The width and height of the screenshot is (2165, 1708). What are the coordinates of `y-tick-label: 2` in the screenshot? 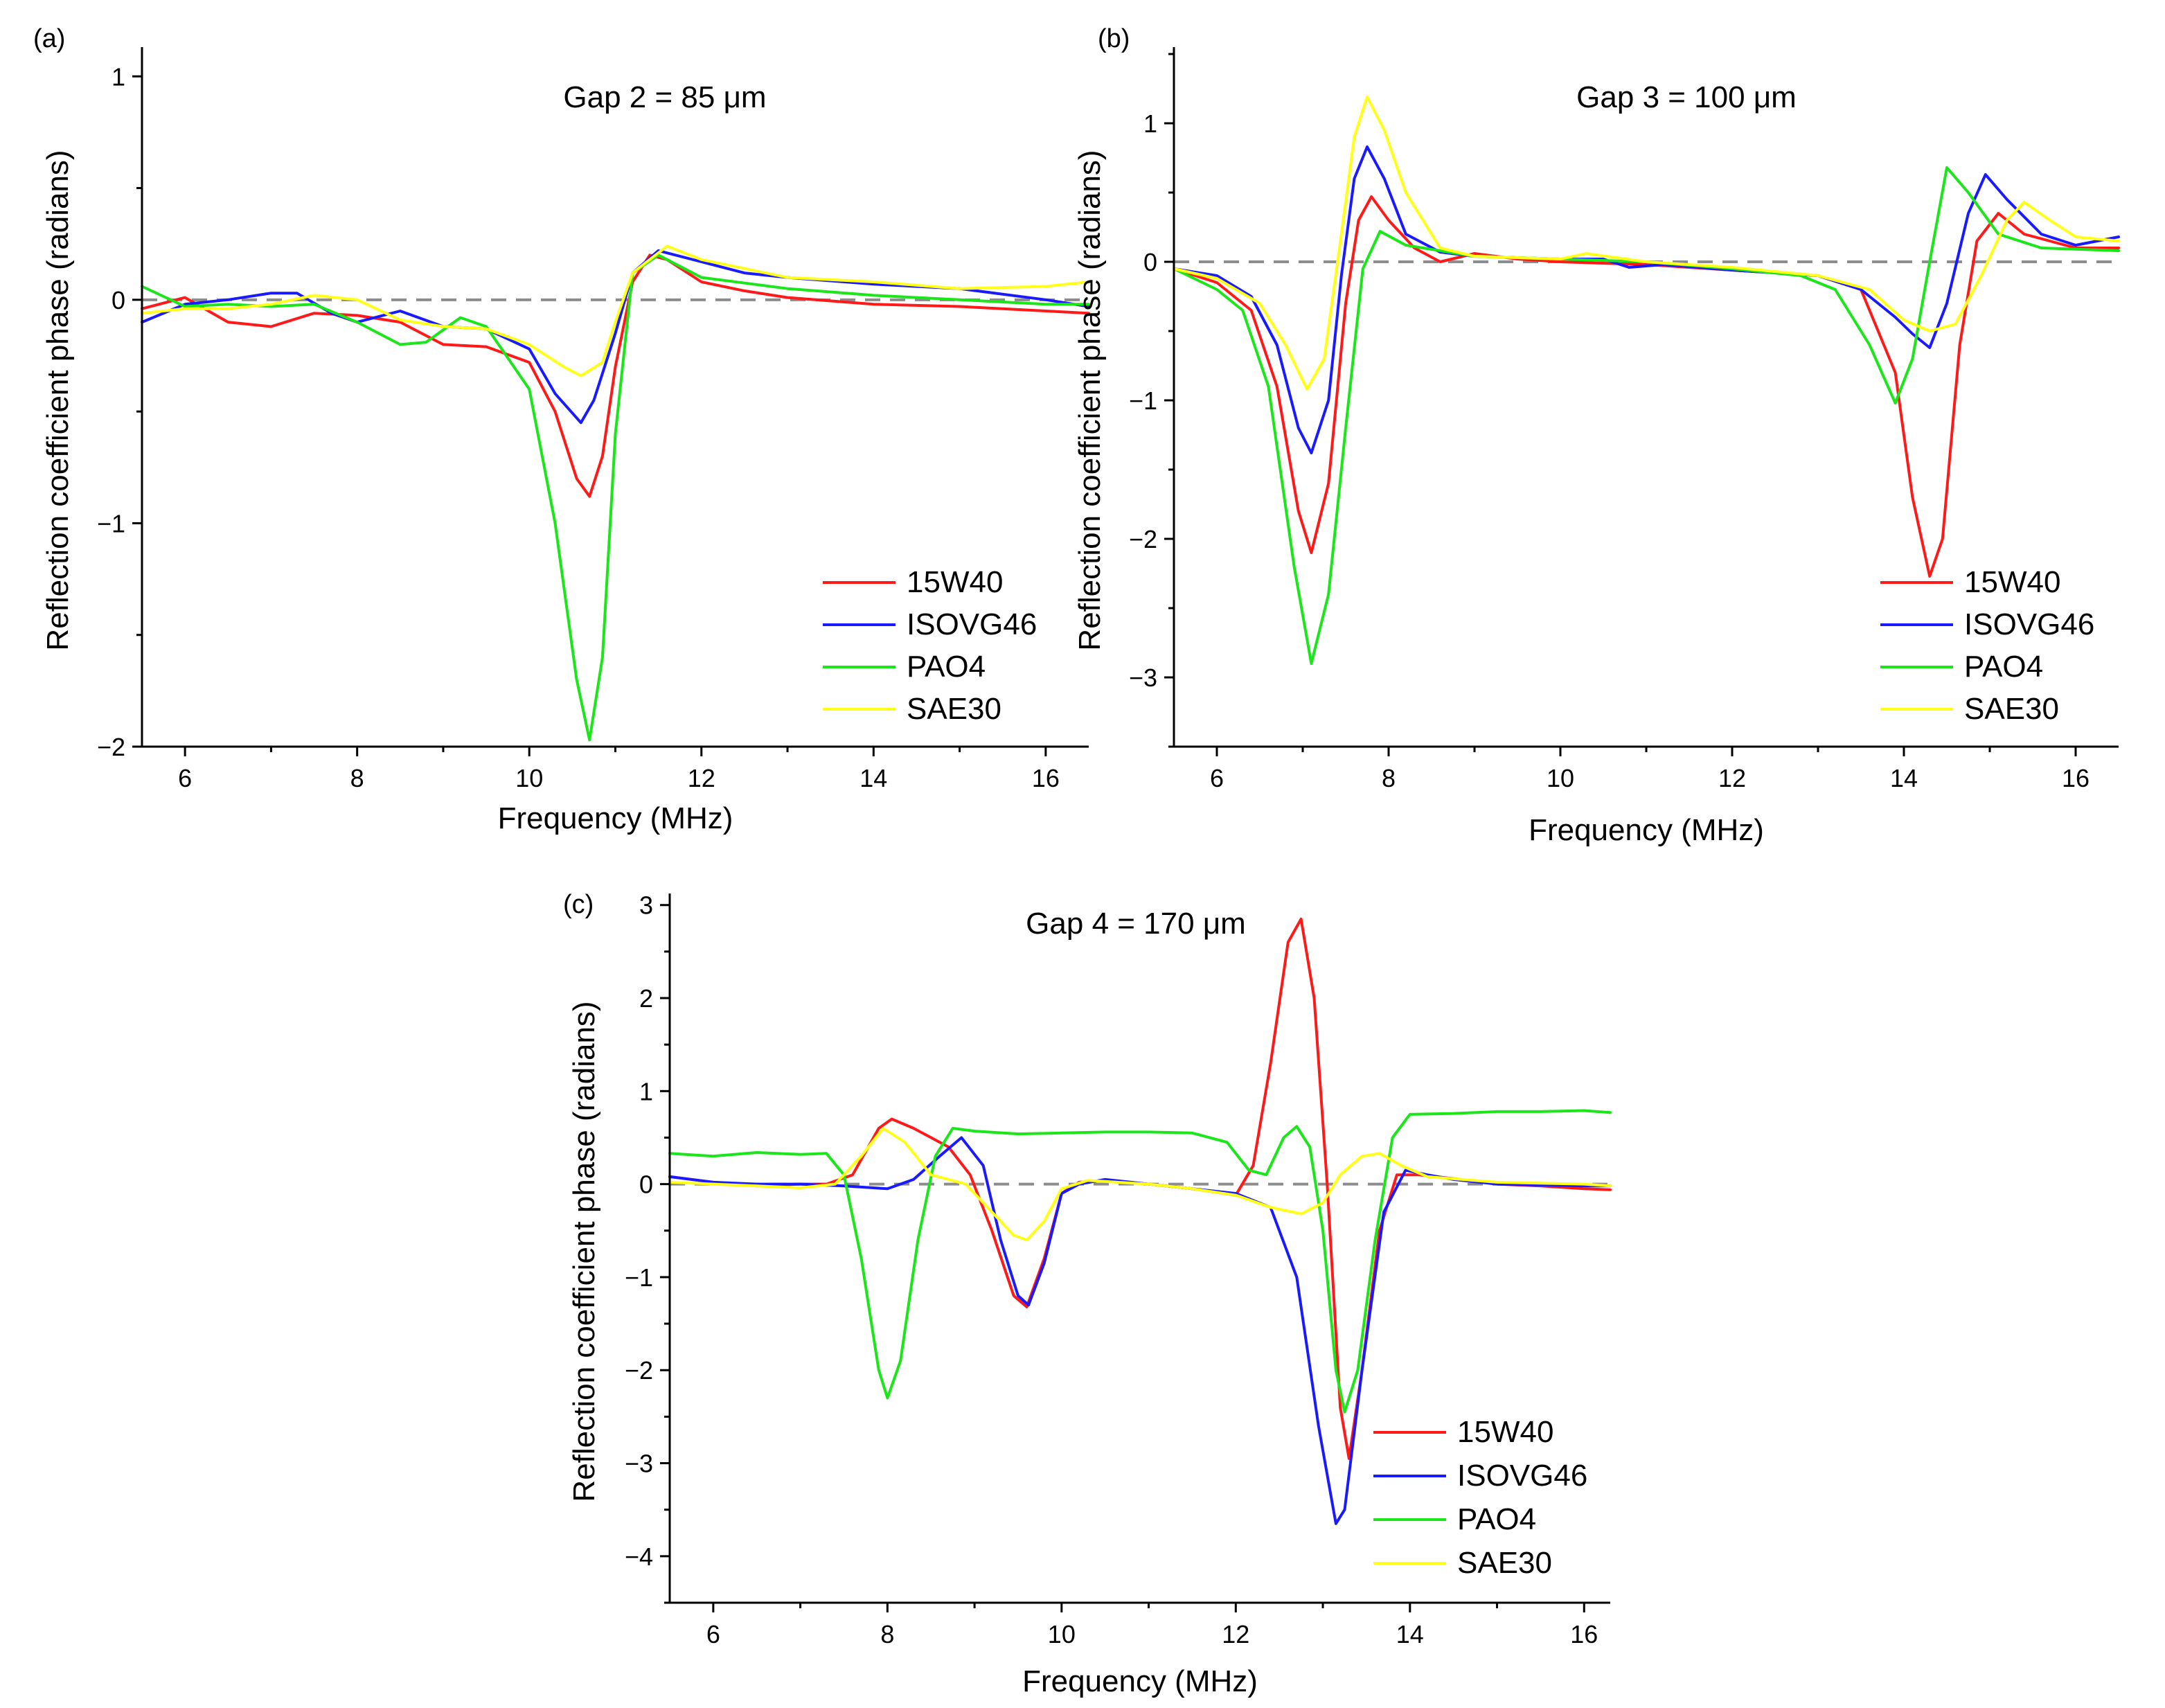 It's located at (646, 998).